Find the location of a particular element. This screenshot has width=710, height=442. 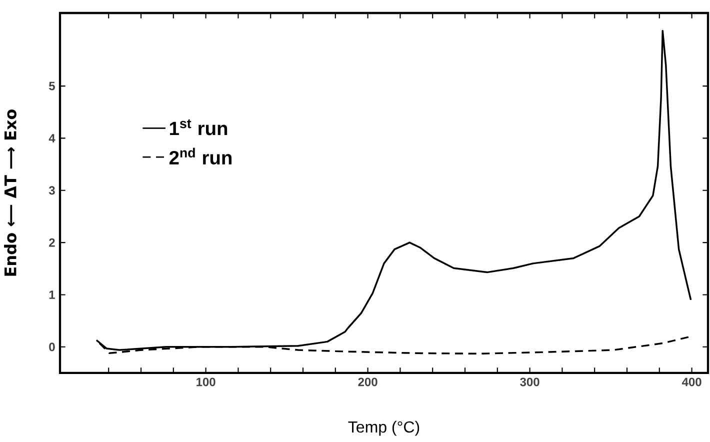

y-tick-label: 0 is located at coordinates (52, 347).